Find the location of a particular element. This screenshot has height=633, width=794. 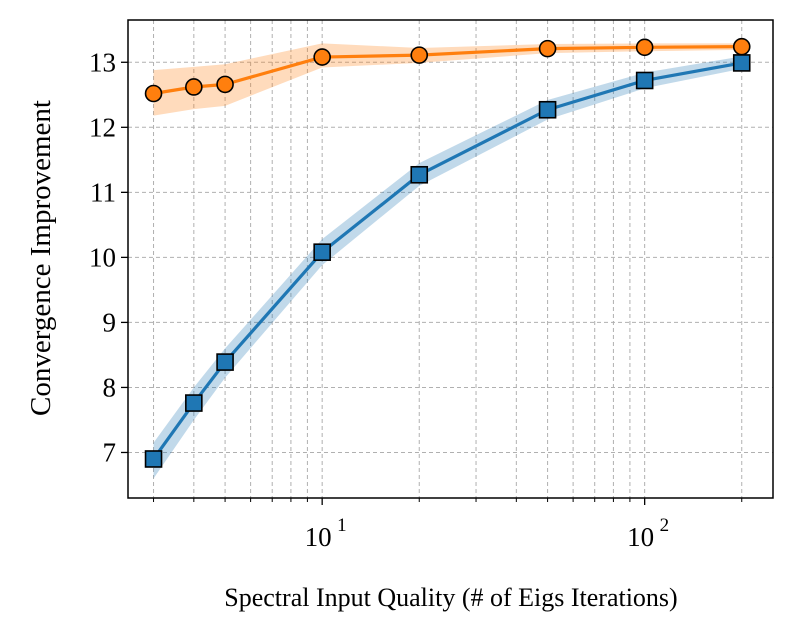

orange-confidence-band is located at coordinates (447, 79).